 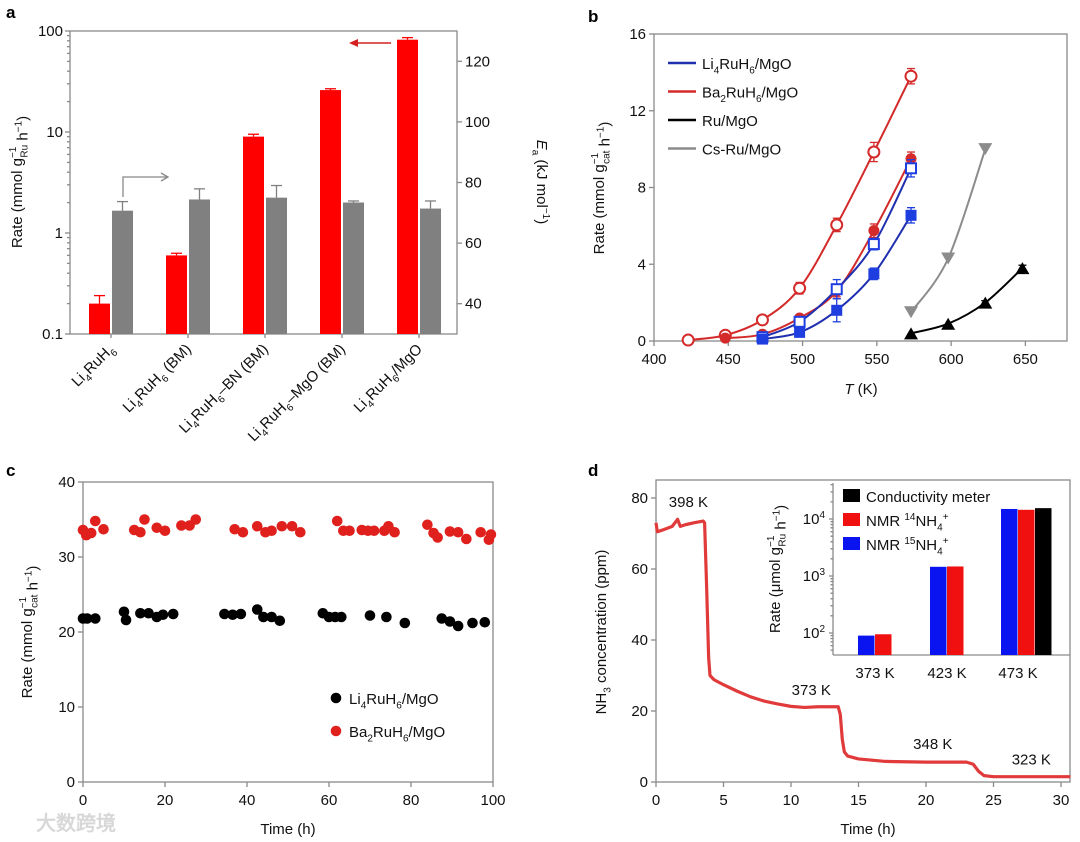 I want to click on text-run: concentration (ppm), so click(x=601, y=619).